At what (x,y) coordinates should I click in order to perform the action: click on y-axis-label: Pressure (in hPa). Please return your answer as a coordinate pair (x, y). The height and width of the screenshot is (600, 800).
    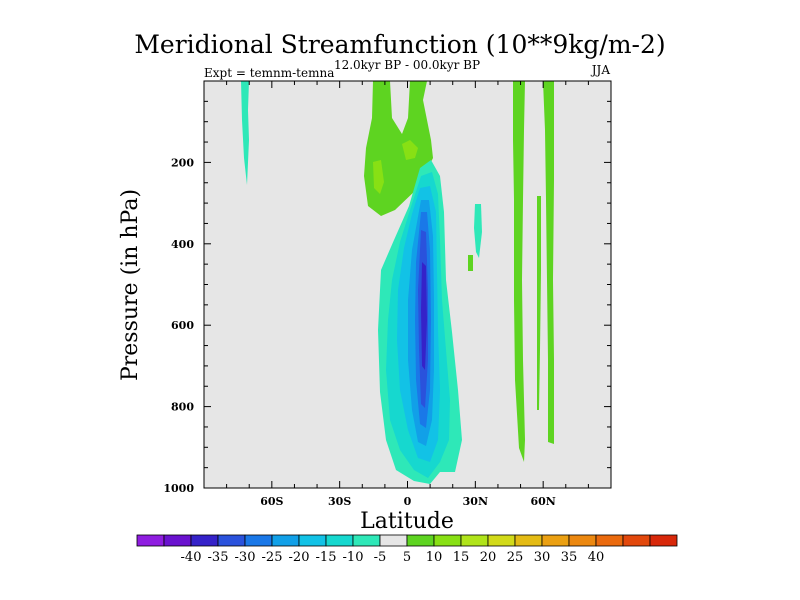
    Looking at the image, I should click on (130, 285).